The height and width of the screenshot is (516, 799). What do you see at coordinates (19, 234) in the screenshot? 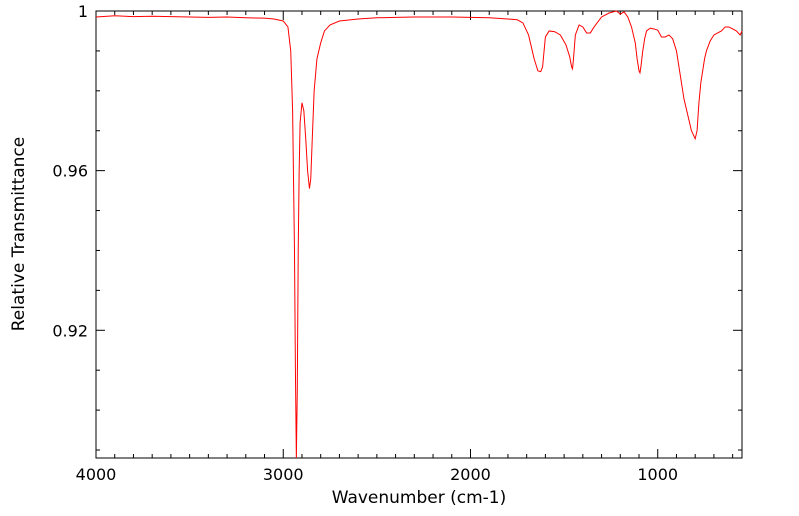
I see `y-axis-title: Relative Transmittance` at bounding box center [19, 234].